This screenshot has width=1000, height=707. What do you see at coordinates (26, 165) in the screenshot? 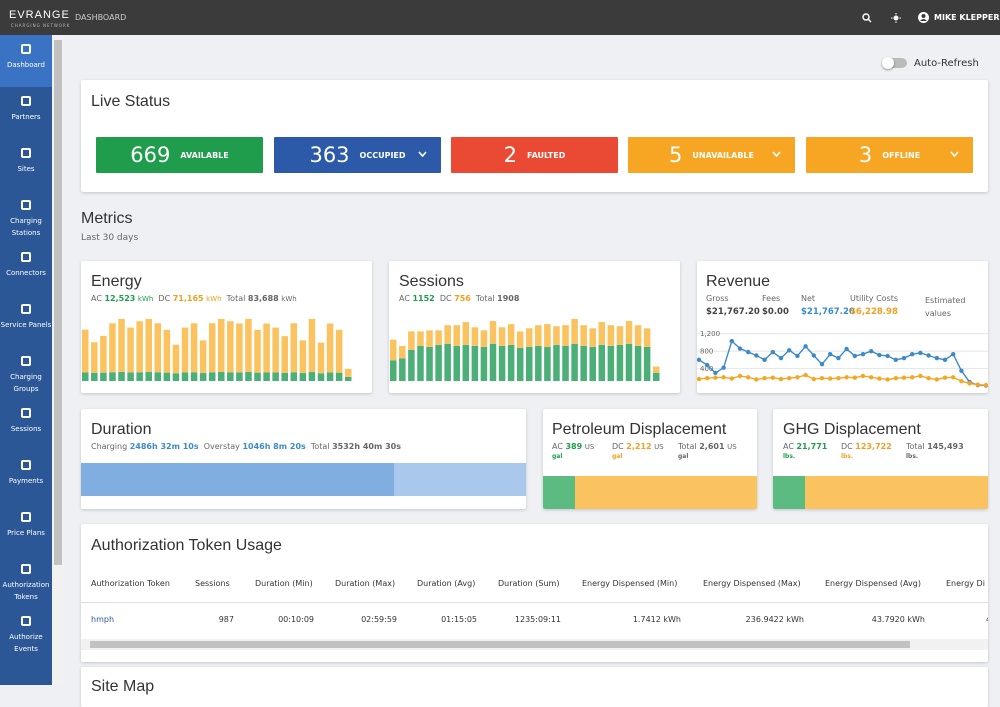
I see `nav-item: Sites` at bounding box center [26, 165].